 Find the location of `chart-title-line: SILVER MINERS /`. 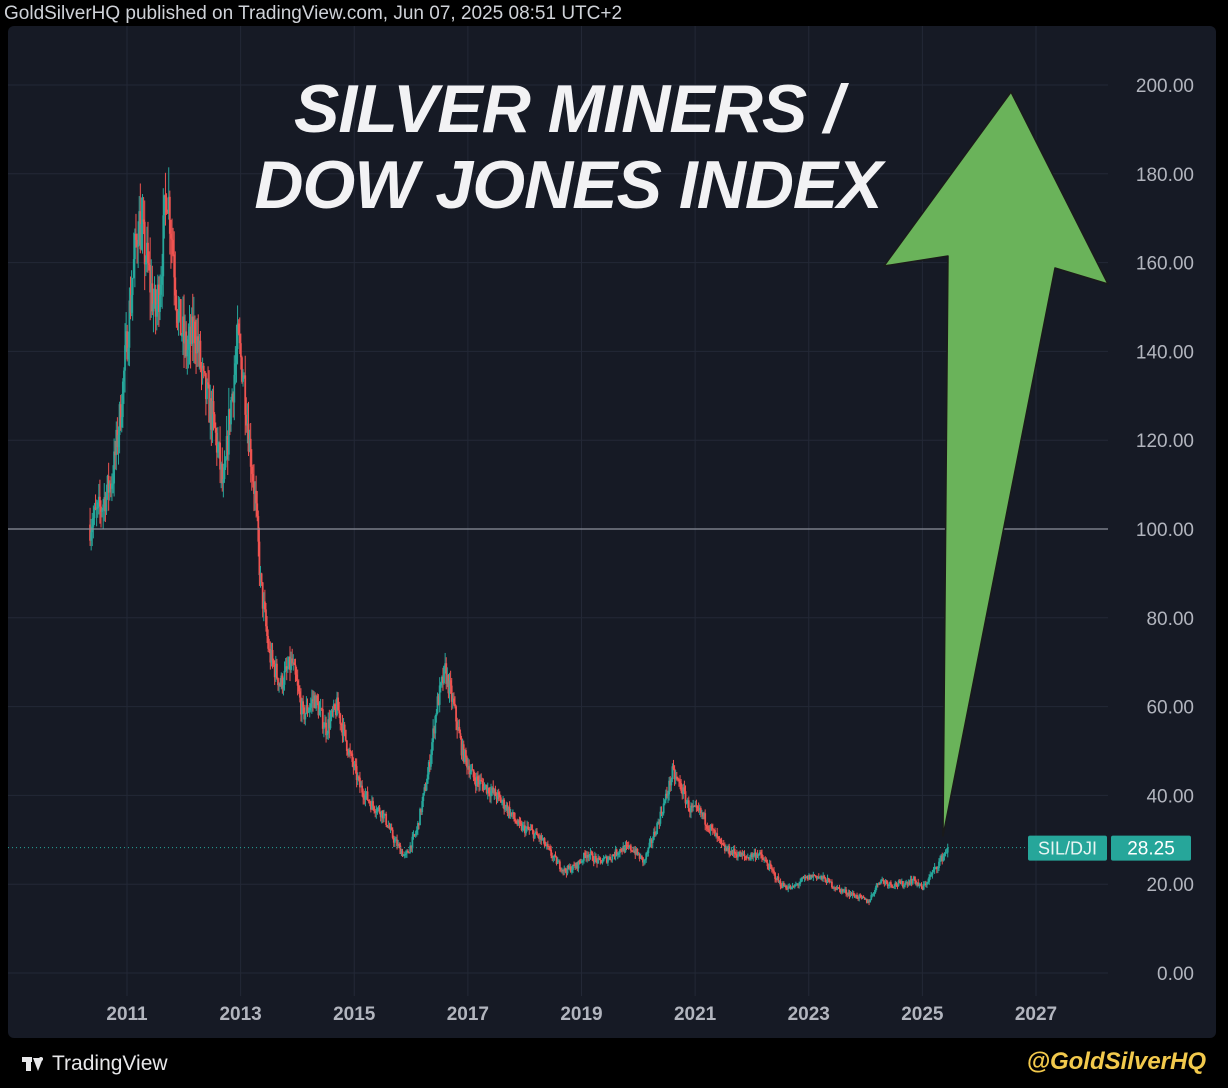

chart-title-line: SILVER MINERS / is located at coordinates (571, 109).